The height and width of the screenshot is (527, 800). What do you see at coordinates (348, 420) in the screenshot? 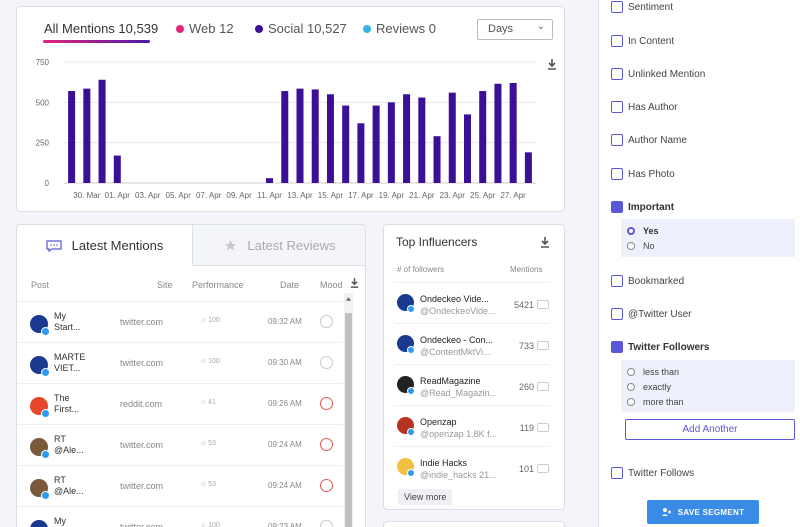
I see `scrollbar-thumb` at bounding box center [348, 420].